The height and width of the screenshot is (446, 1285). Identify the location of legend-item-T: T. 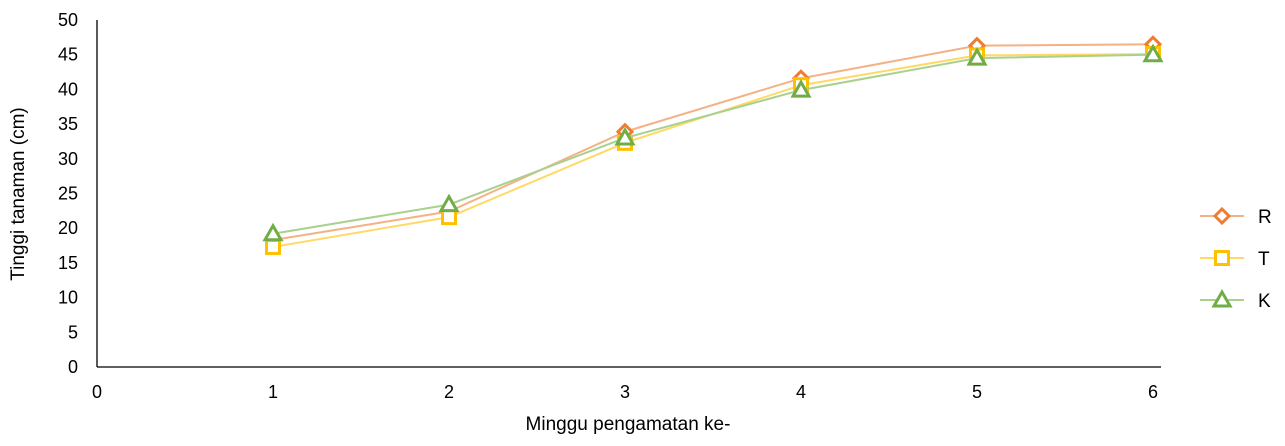
(1235, 259).